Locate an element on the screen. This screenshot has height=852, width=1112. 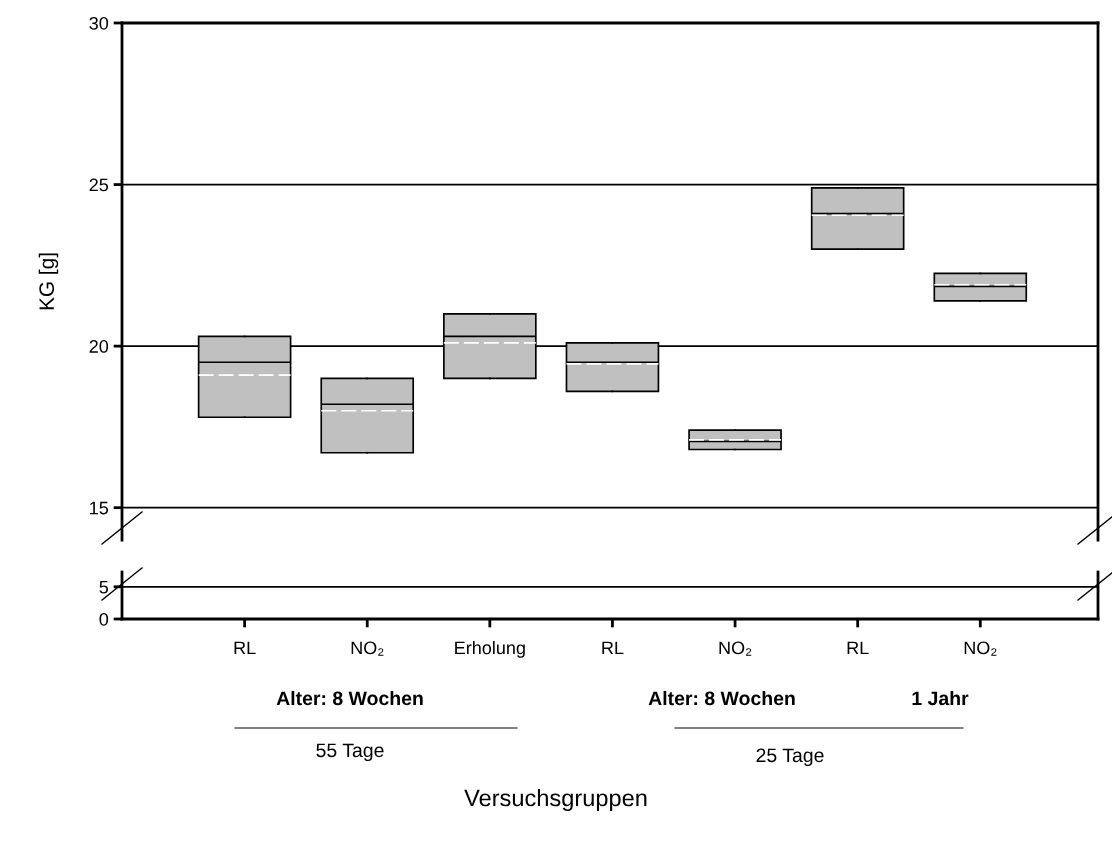
x-axis-title: Versuchsgruppen is located at coordinates (555, 800).